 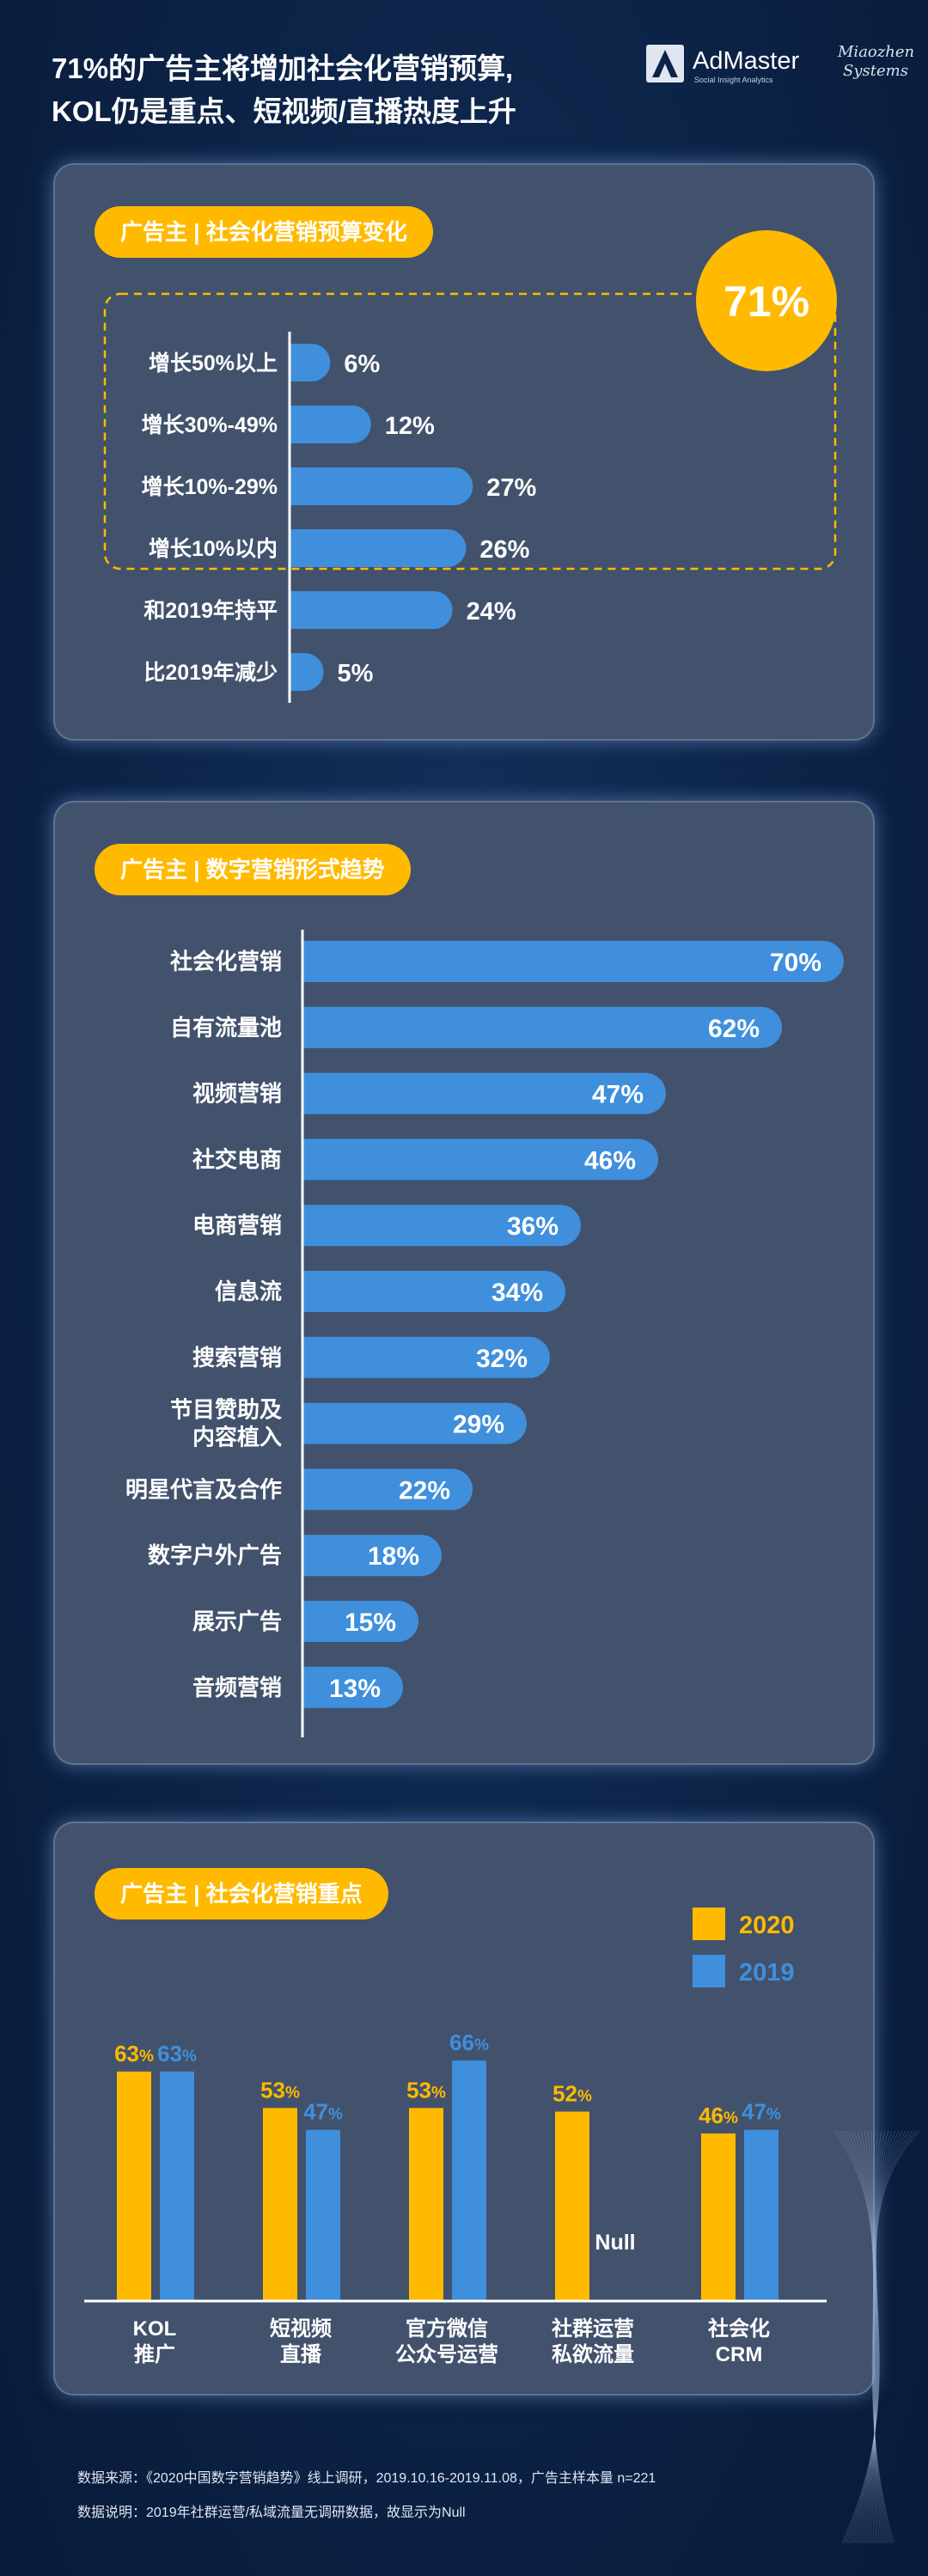 What do you see at coordinates (210, 486) in the screenshot?
I see `category-label: 增长10%-29%` at bounding box center [210, 486].